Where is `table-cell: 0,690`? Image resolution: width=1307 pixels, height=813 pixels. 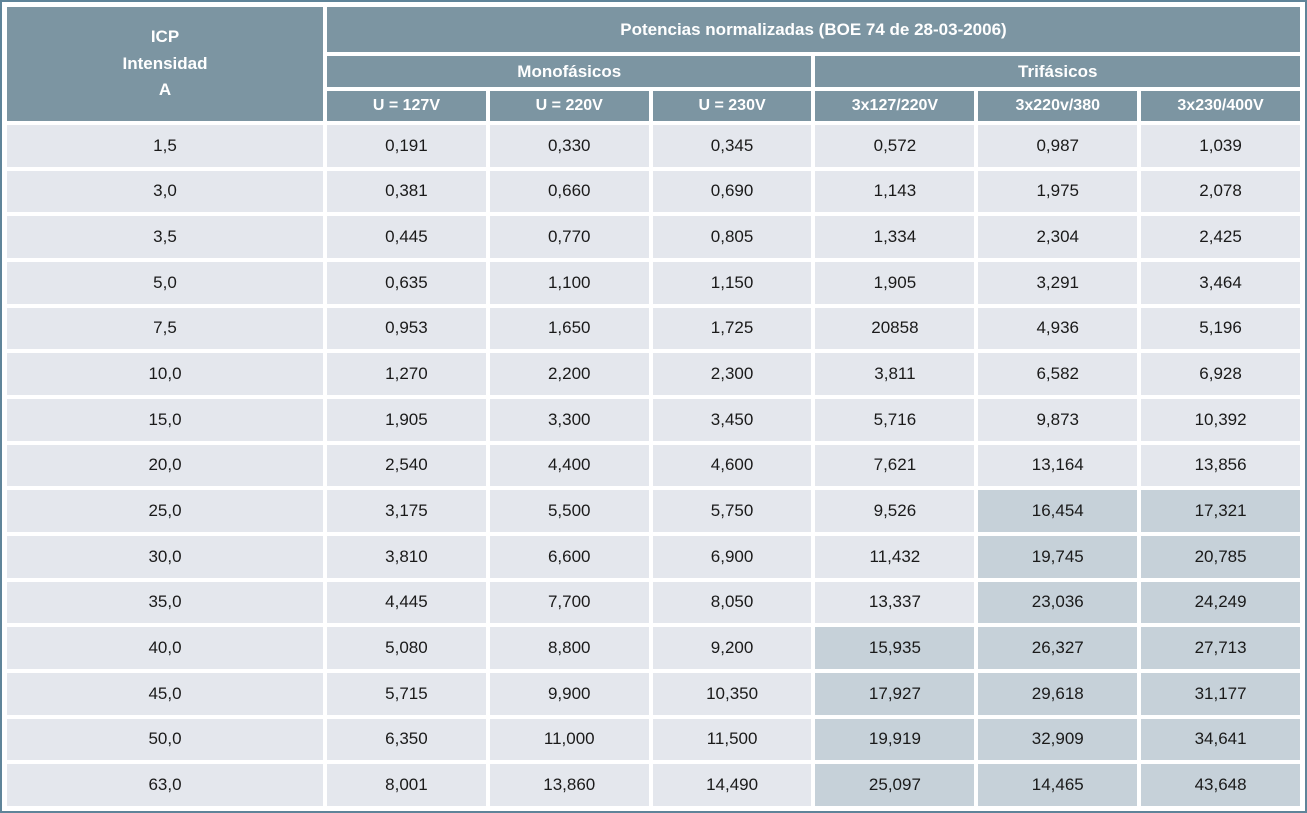
table-cell: 0,690 is located at coordinates (732, 191).